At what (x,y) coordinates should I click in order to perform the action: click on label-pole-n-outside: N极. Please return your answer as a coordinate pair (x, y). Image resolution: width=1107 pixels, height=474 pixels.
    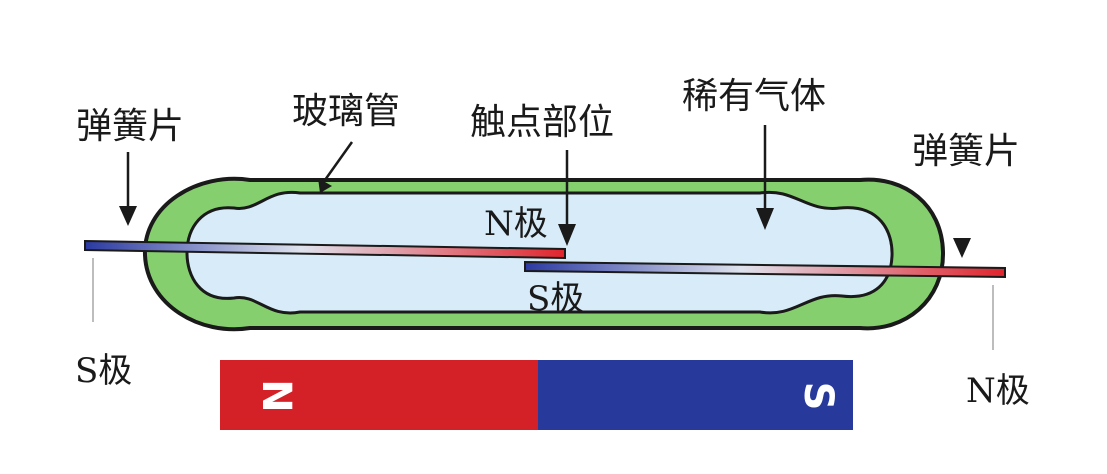
    Looking at the image, I should click on (998, 391).